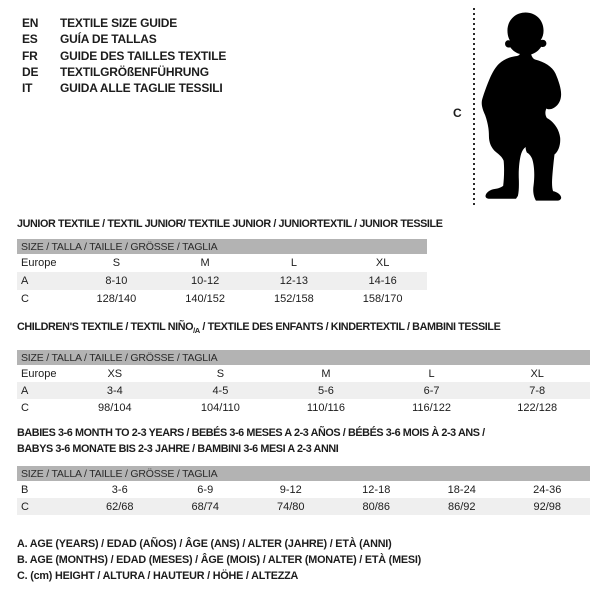 The height and width of the screenshot is (600, 600). What do you see at coordinates (30, 71) in the screenshot?
I see `lang-code: DE` at bounding box center [30, 71].